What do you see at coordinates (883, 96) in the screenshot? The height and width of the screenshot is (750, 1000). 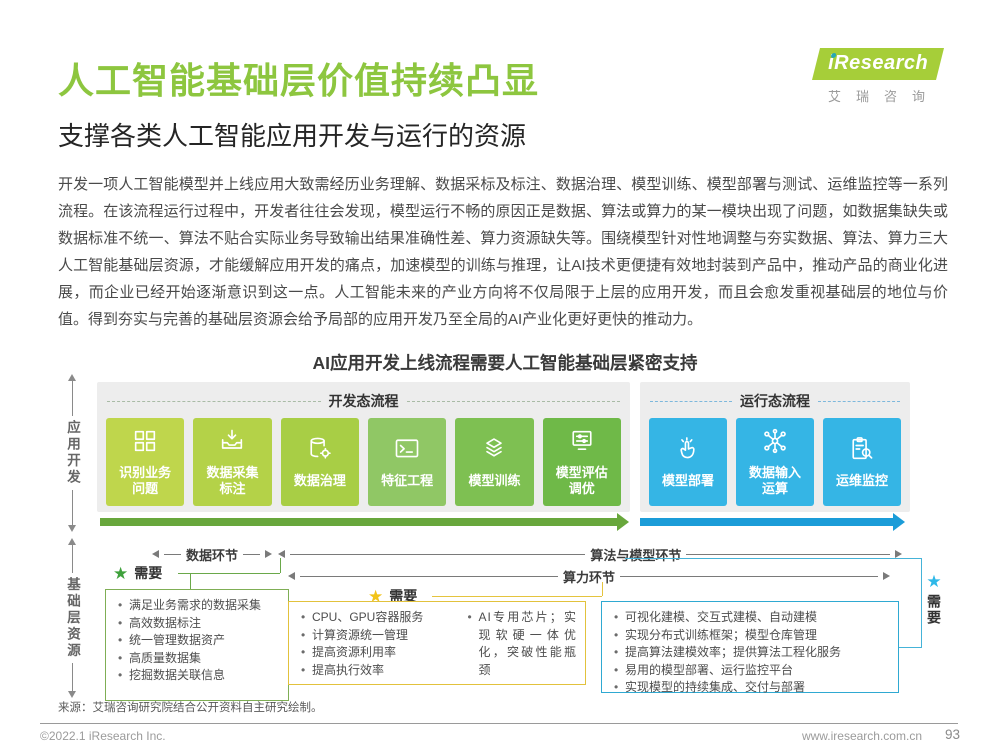 I see `logo-brand-cn: 艾瑞咨询` at bounding box center [883, 96].